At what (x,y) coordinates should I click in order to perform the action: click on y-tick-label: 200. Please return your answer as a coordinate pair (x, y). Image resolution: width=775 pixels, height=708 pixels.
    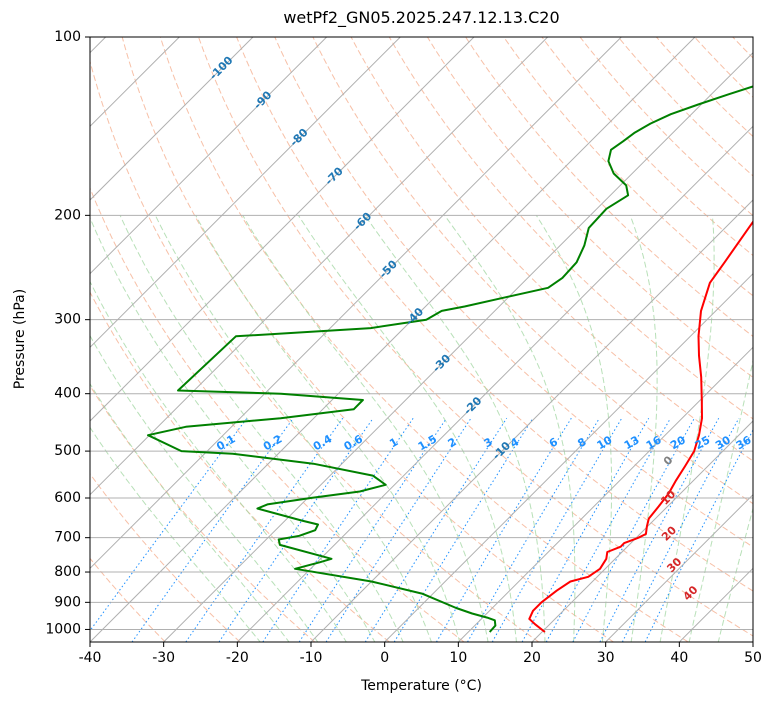
    Looking at the image, I should click on (67, 215).